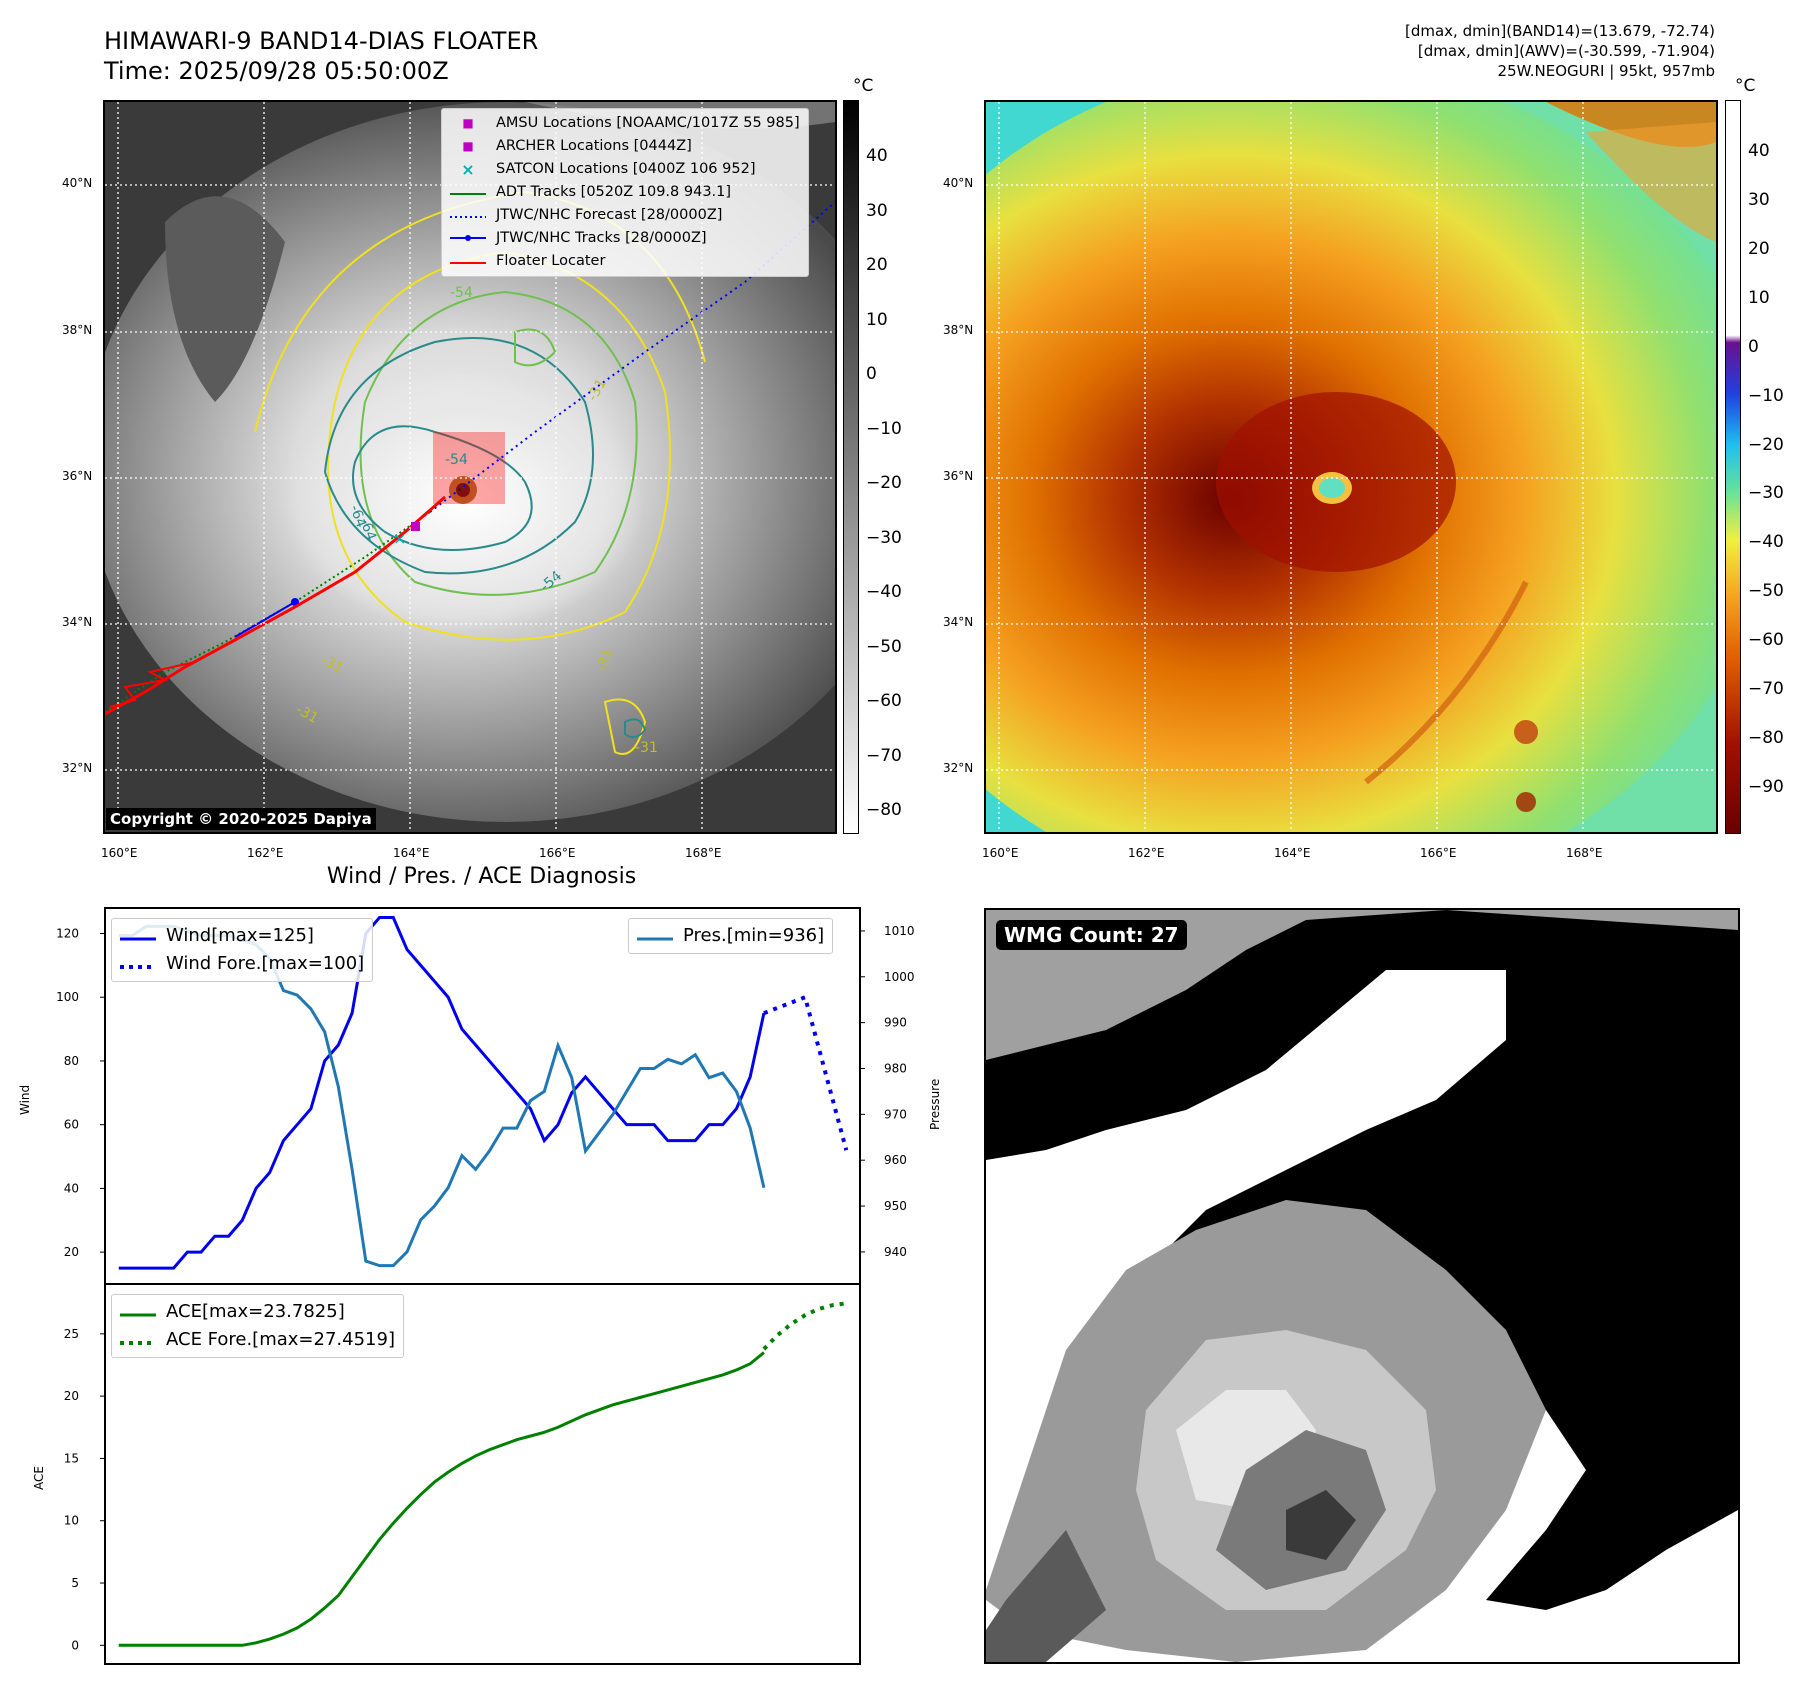  What do you see at coordinates (1759, 151) in the screenshot?
I see `colorbar-tick-label: 40` at bounding box center [1759, 151].